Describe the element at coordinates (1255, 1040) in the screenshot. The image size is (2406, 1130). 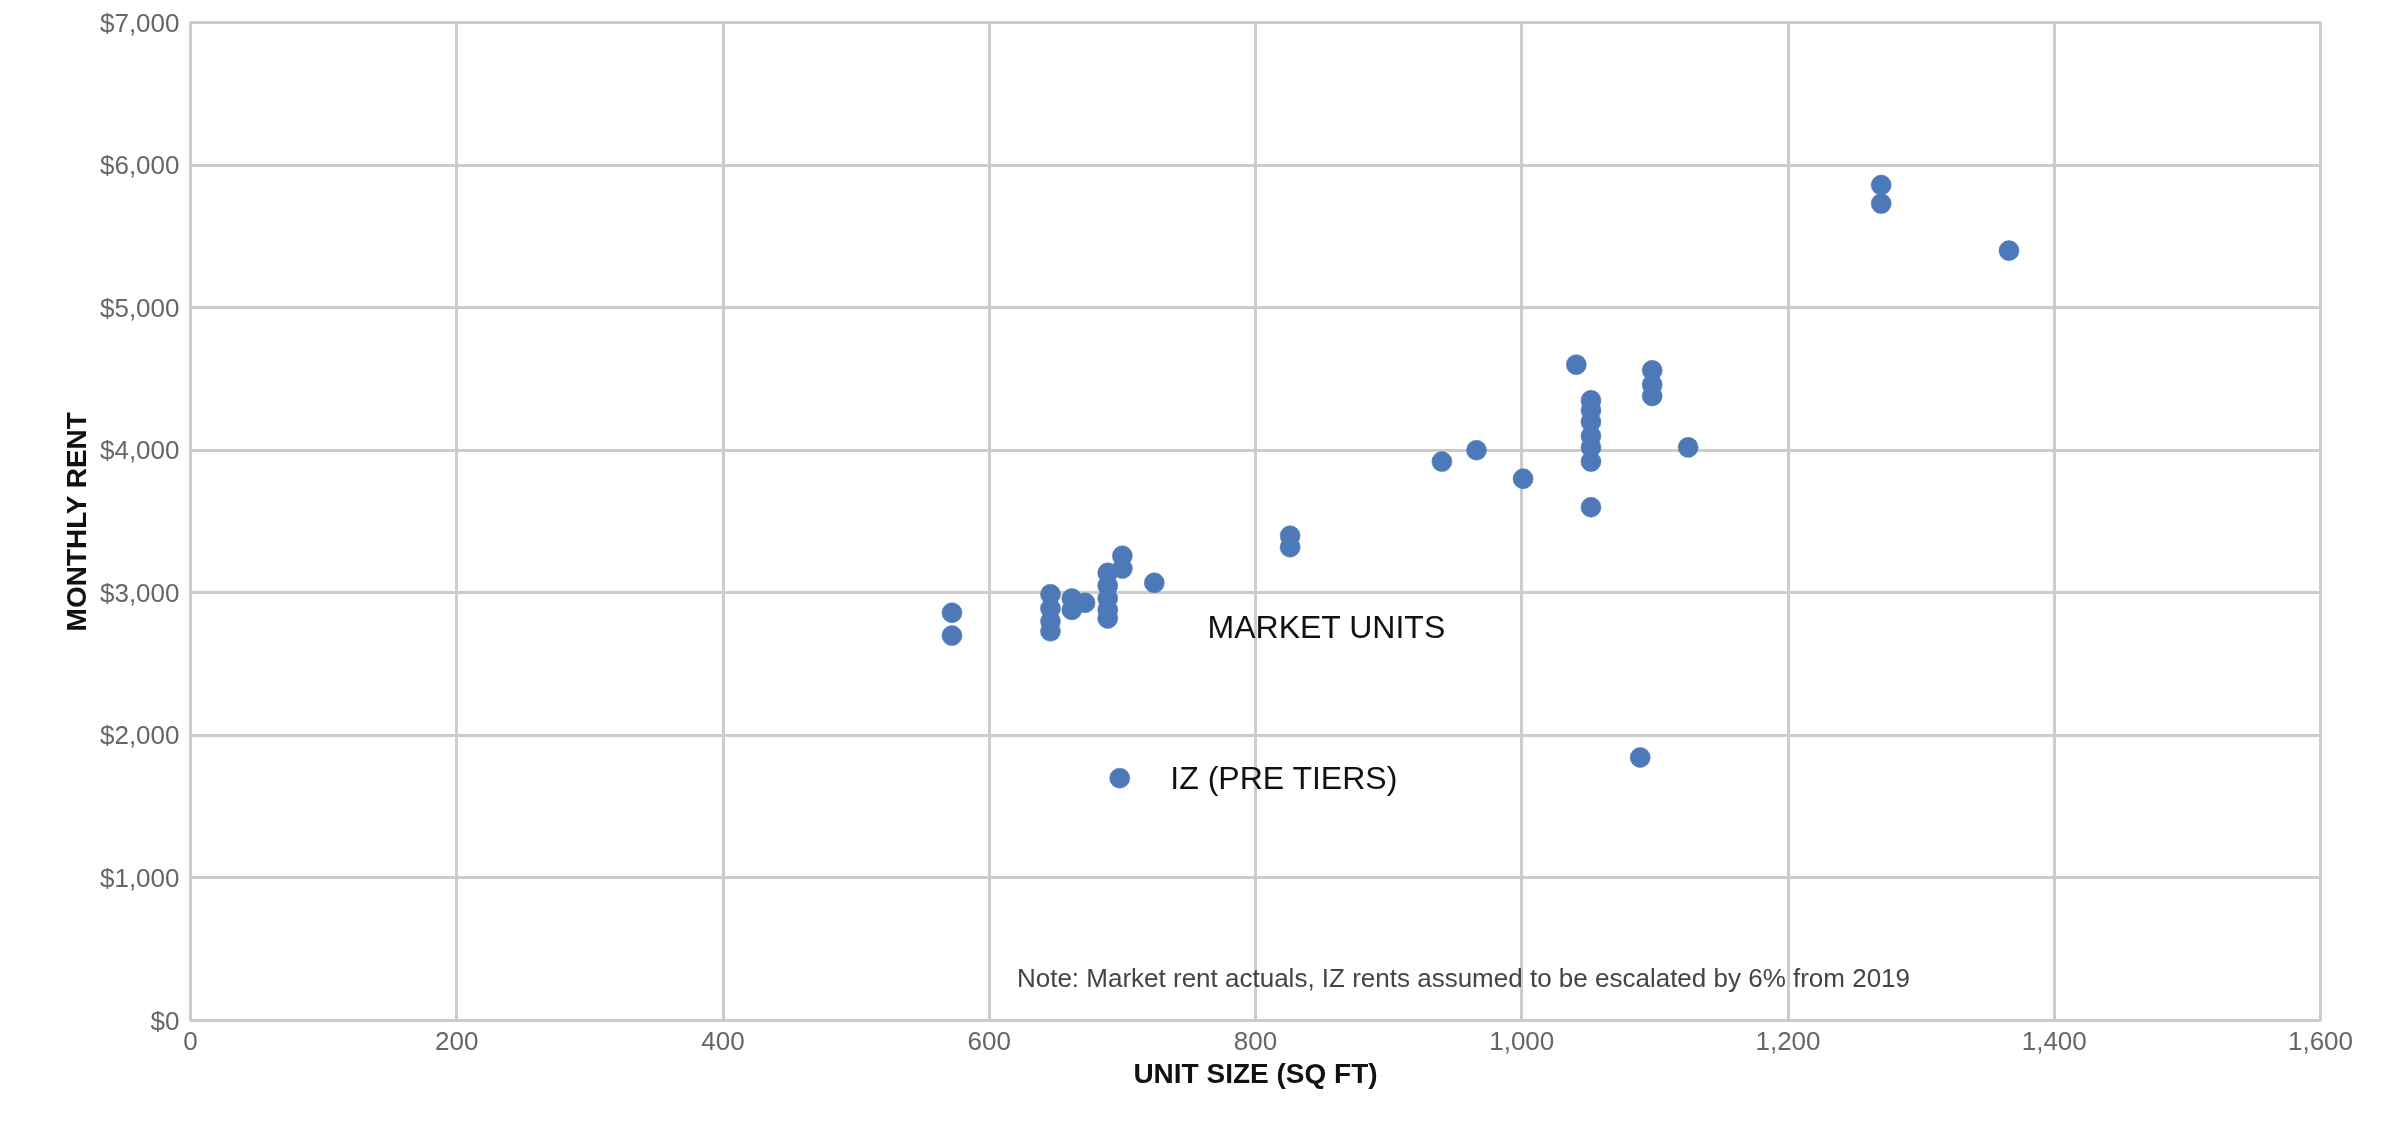
I see `x-tick-label: 800` at that location.